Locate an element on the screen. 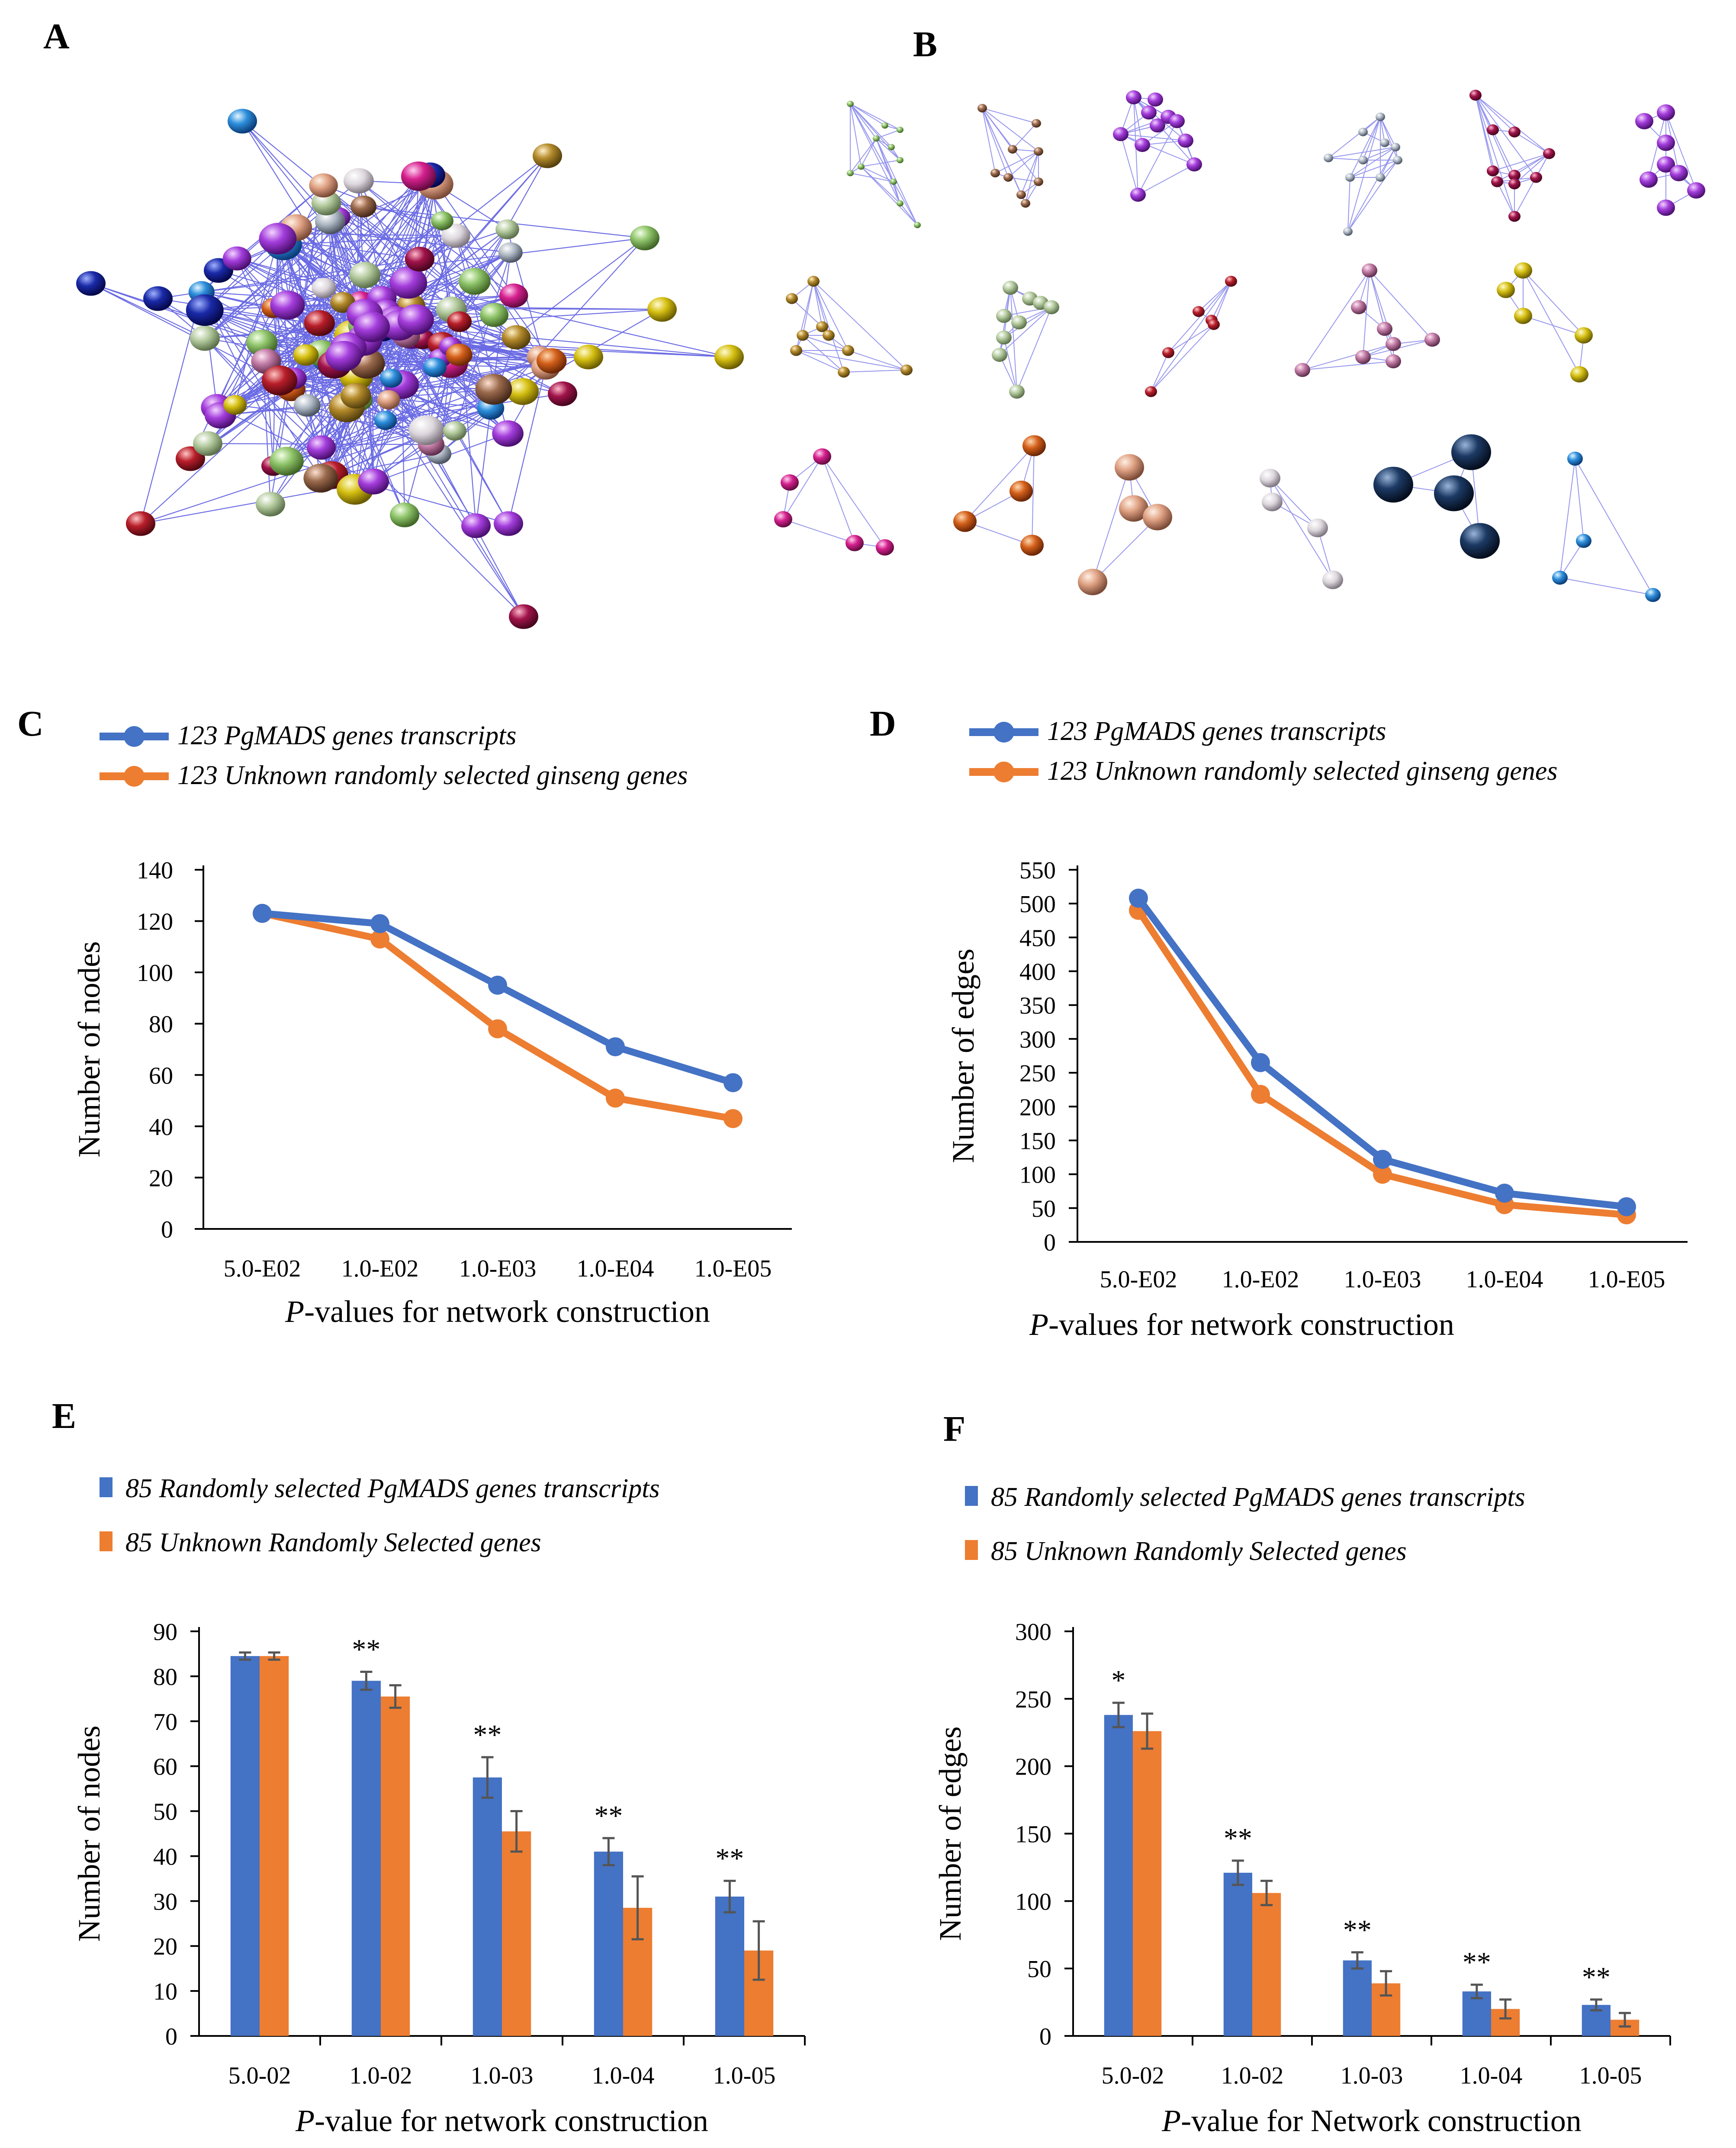 This screenshot has width=1736, height=2148. x-tick-label: 1.0-E02 is located at coordinates (1261, 1279).